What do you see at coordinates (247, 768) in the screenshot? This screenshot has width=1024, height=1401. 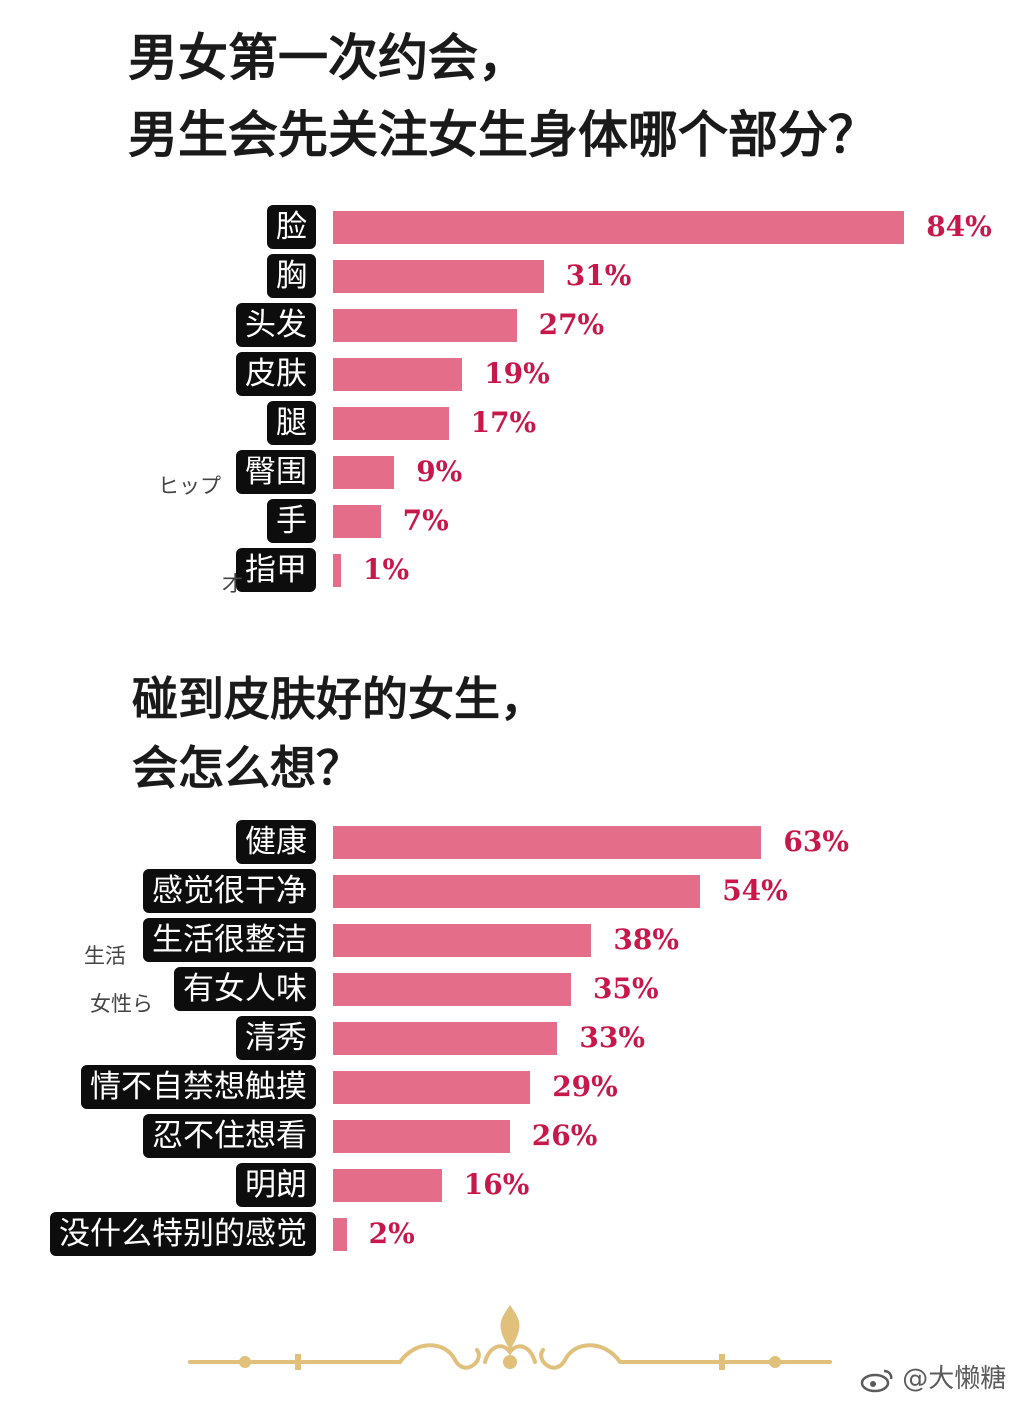 I see `chart2-title-line2: 会怎么想？` at bounding box center [247, 768].